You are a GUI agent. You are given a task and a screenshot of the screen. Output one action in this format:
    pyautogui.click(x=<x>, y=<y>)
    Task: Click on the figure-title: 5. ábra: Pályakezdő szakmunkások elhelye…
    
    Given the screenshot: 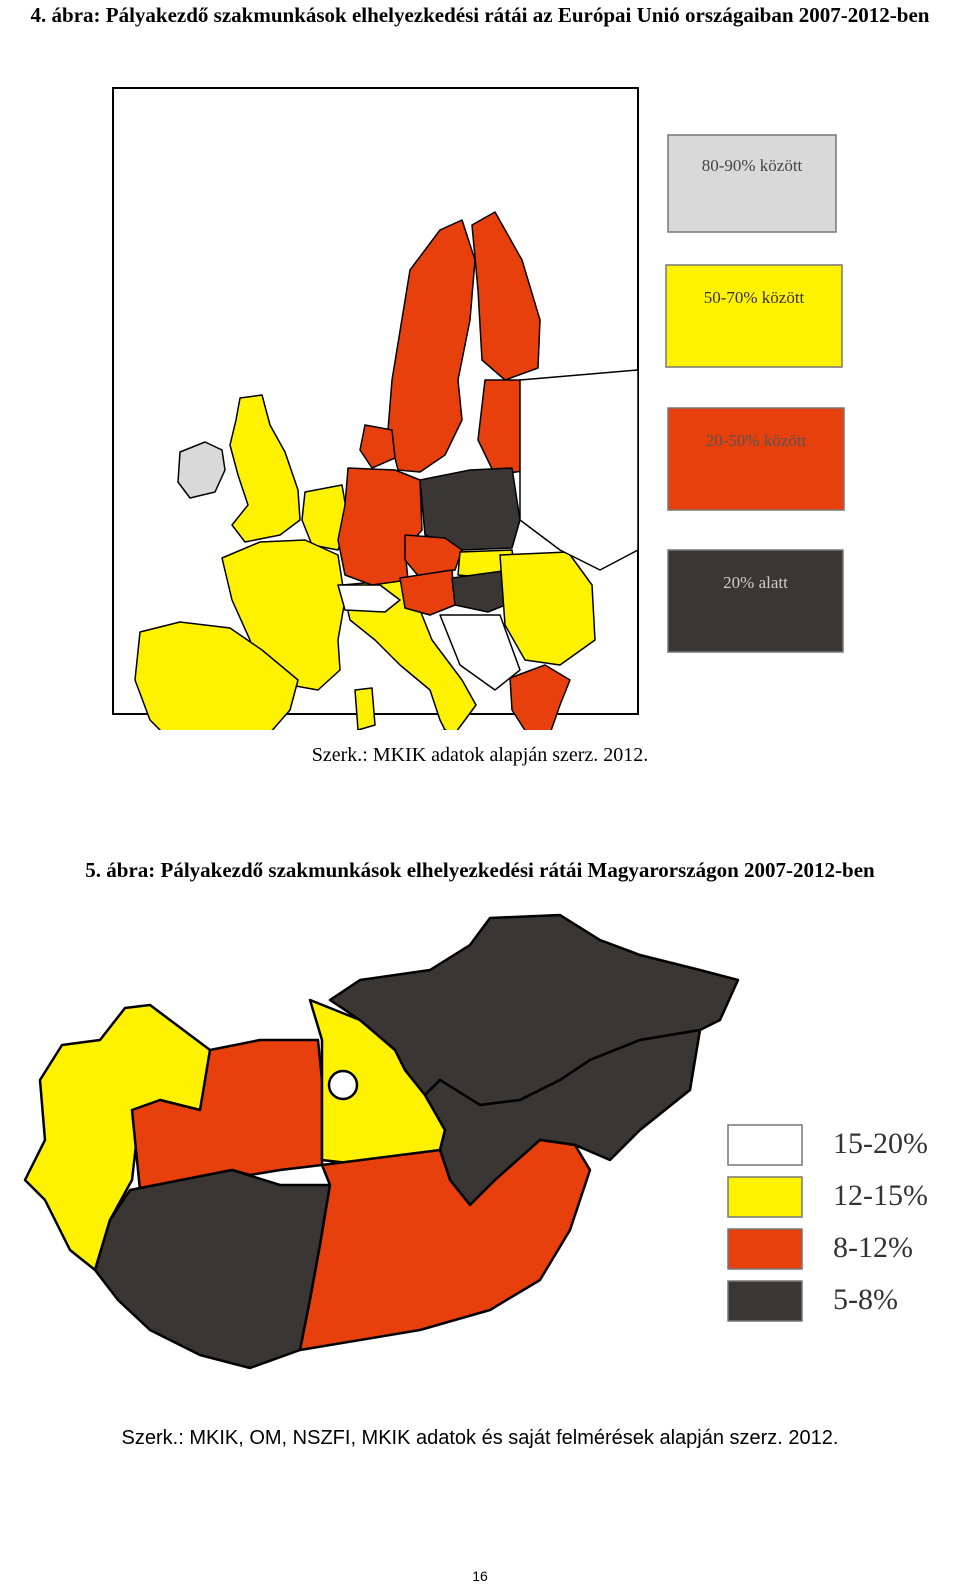 What is the action you would take?
    pyautogui.click(x=480, y=870)
    